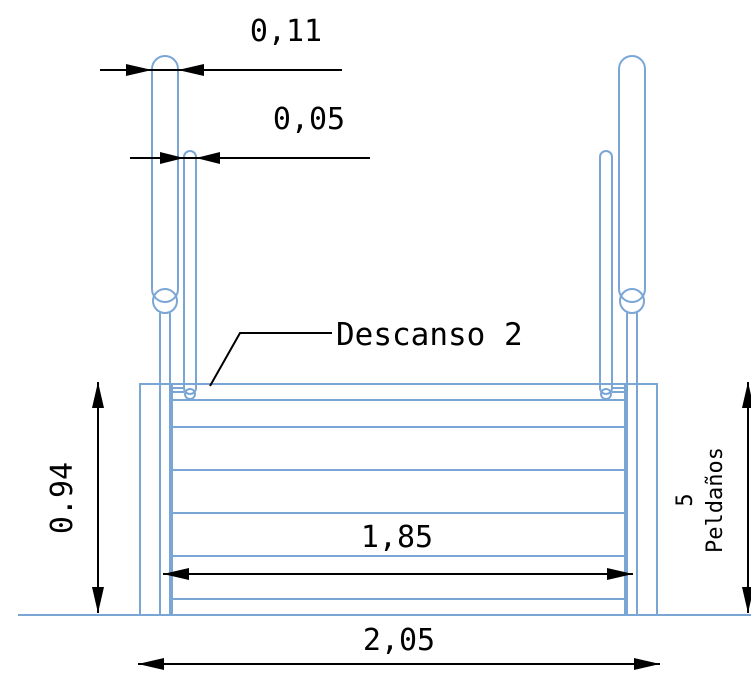  I want to click on left-handrail-joint, so click(165, 301).